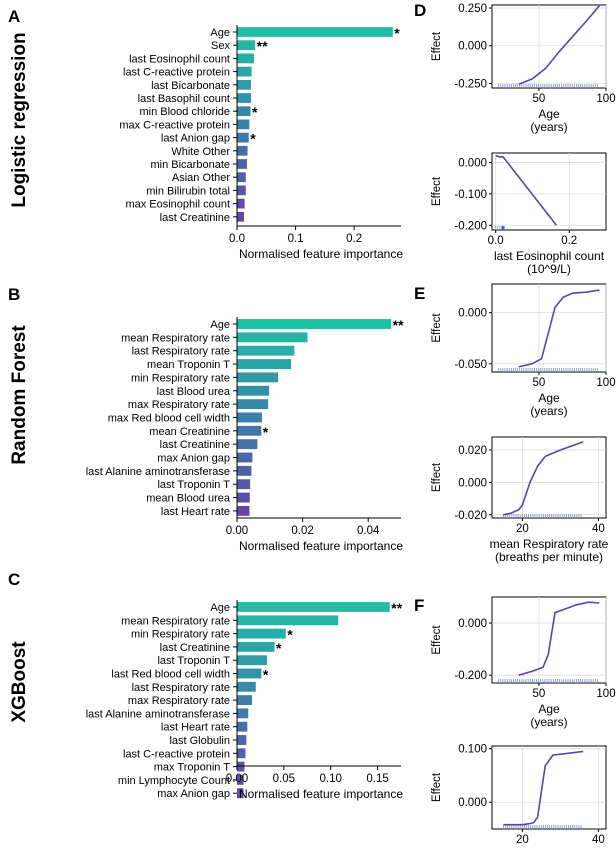 Image resolution: width=616 pixels, height=850 pixels. I want to click on panel-b-category-label: max Anion gap, so click(193, 459).